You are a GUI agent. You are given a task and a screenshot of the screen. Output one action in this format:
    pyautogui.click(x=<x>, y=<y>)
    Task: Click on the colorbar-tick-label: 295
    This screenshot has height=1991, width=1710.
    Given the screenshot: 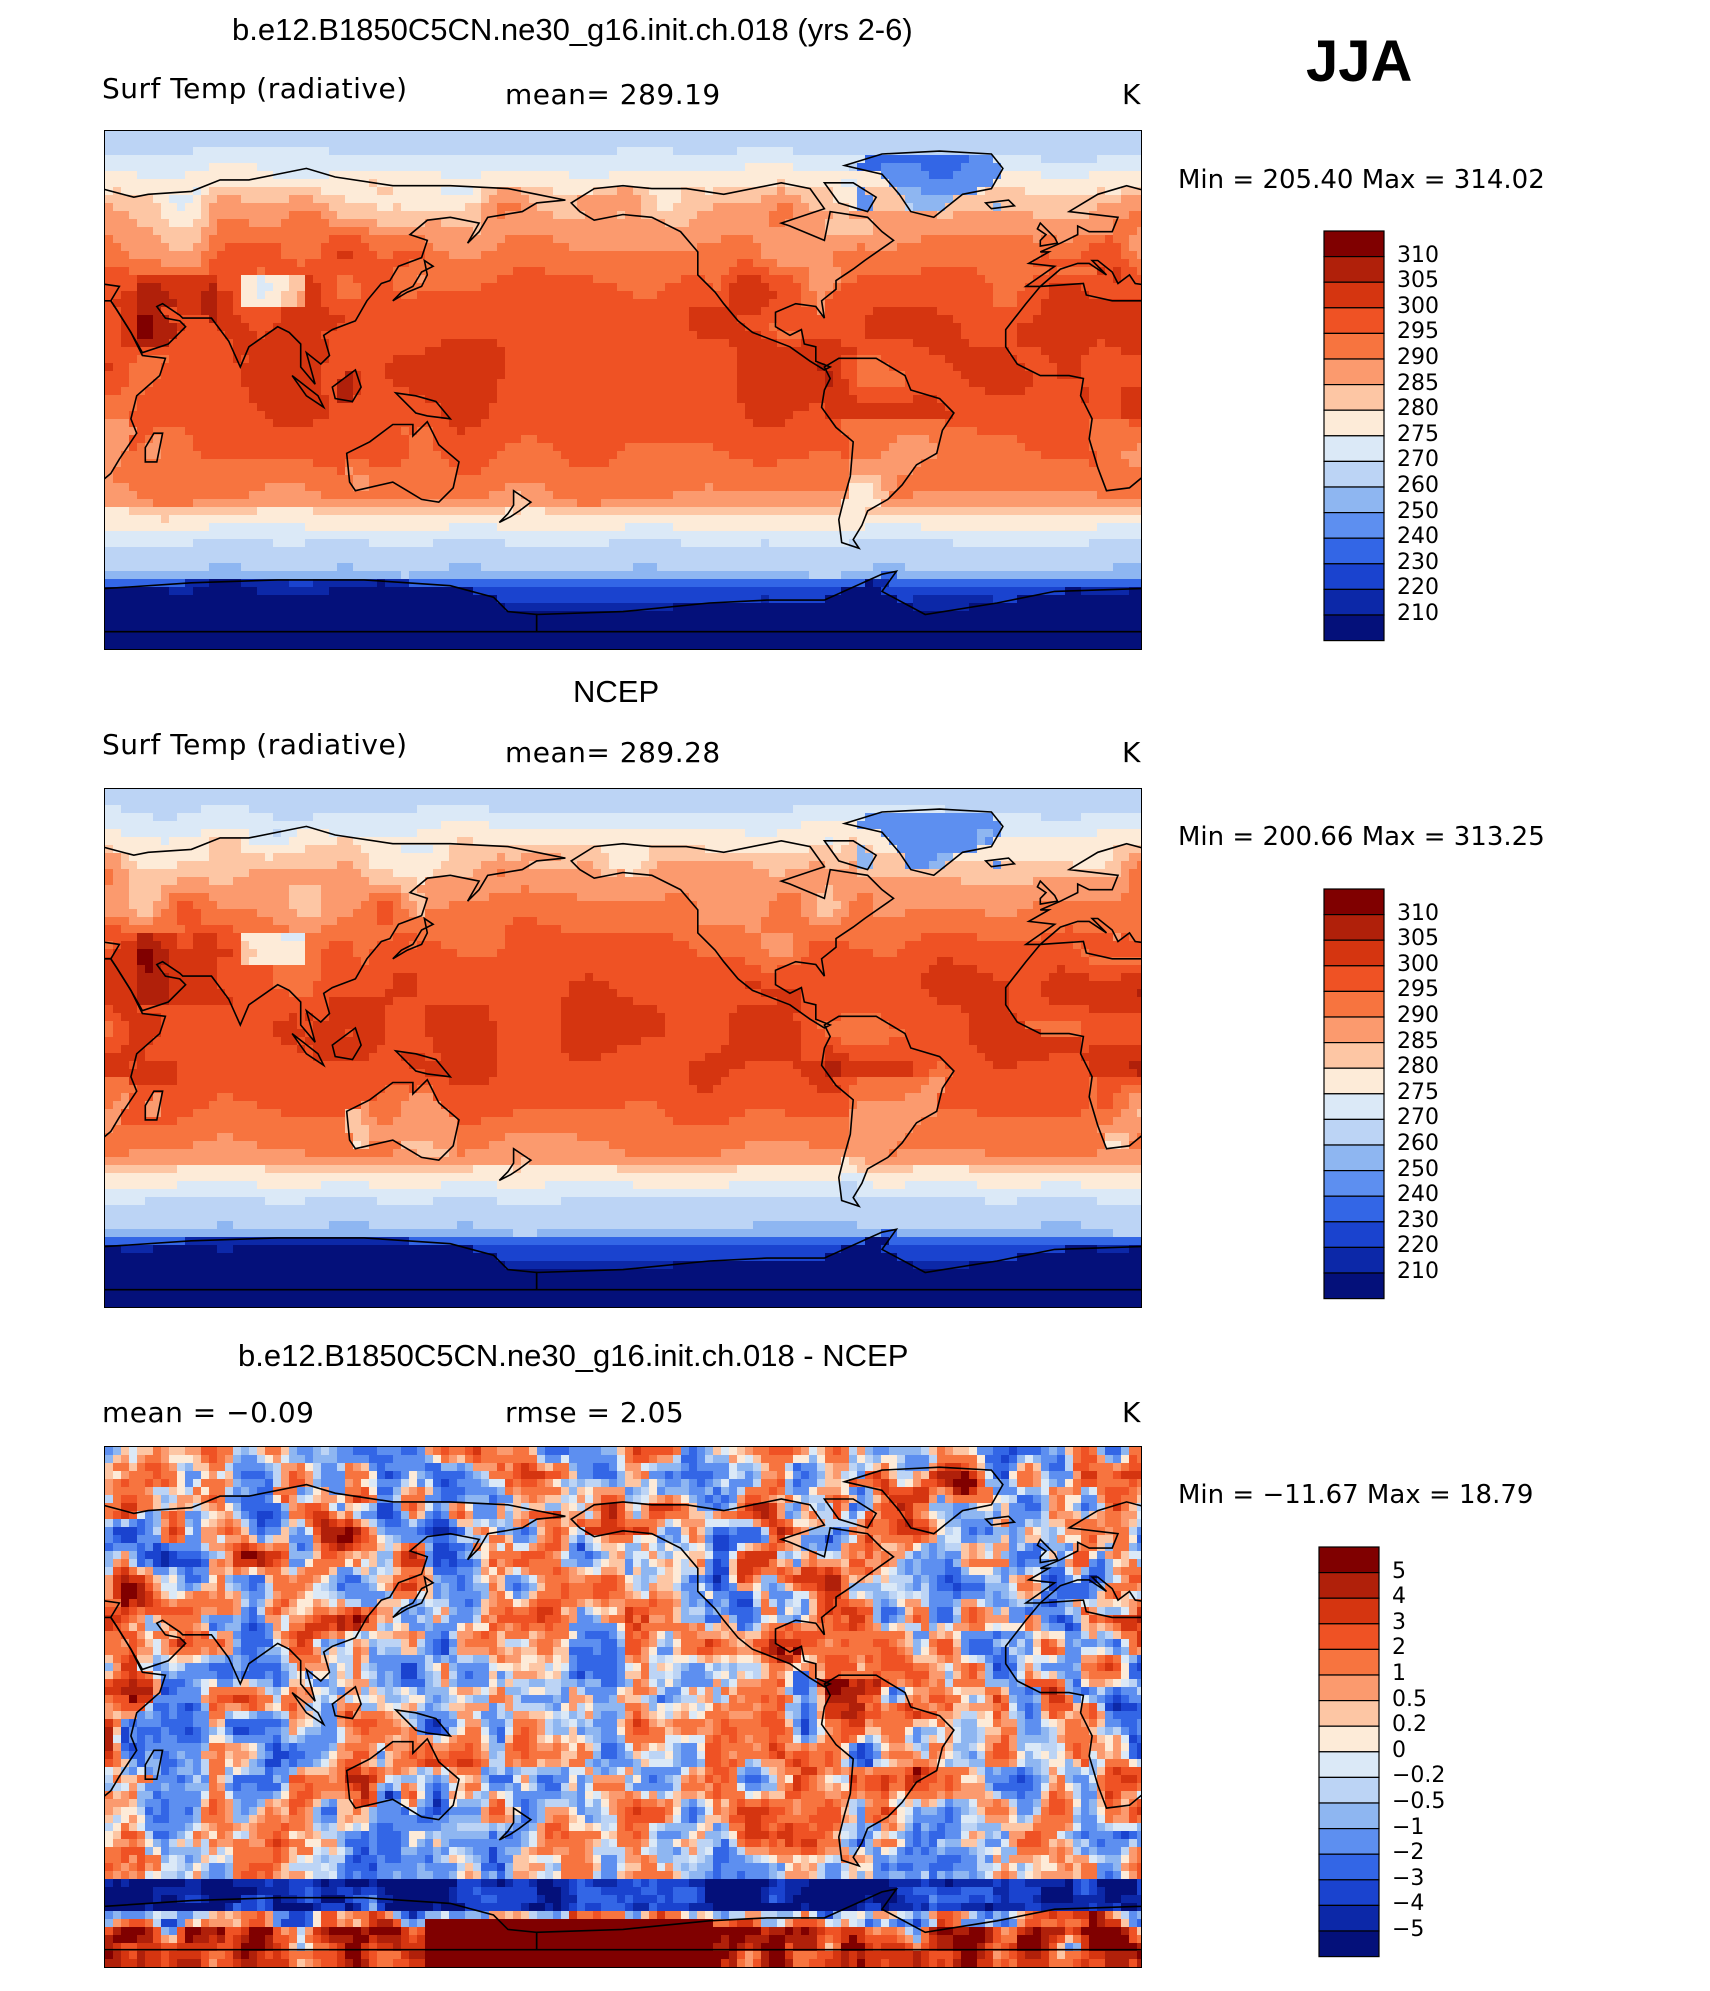 What is the action you would take?
    pyautogui.click(x=1418, y=990)
    